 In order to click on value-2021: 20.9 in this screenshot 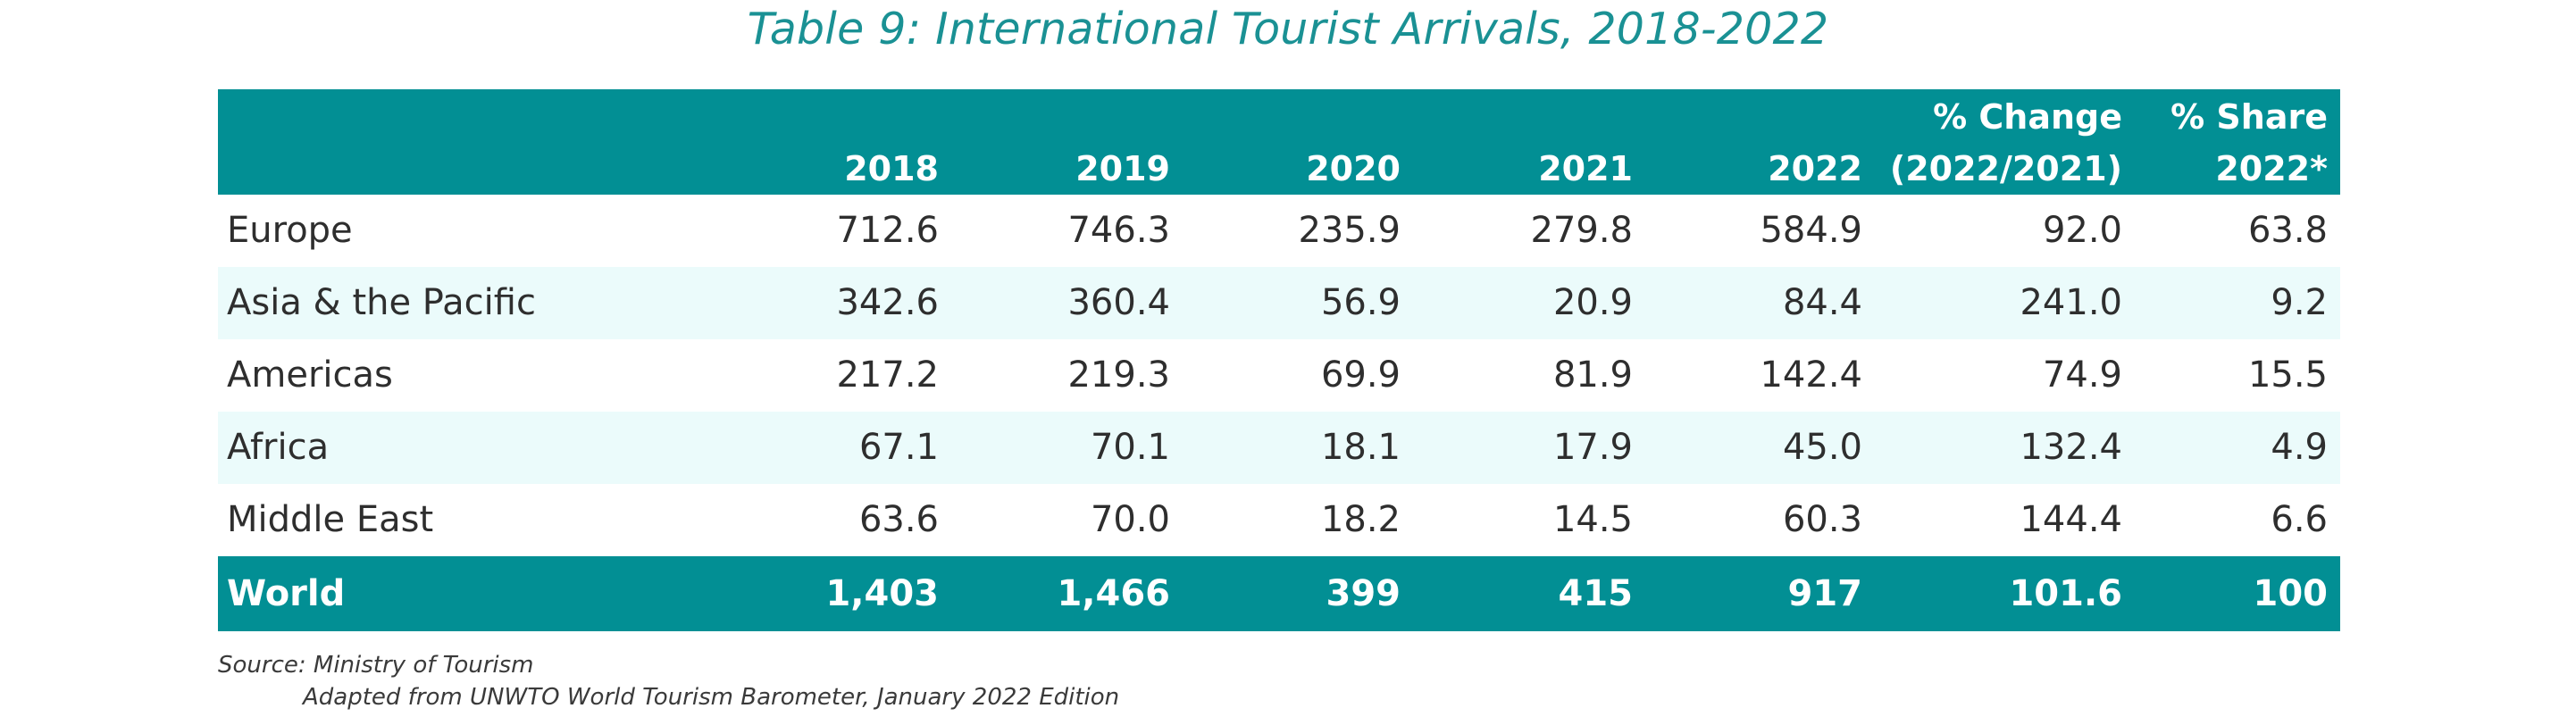, I will do `click(1593, 302)`.